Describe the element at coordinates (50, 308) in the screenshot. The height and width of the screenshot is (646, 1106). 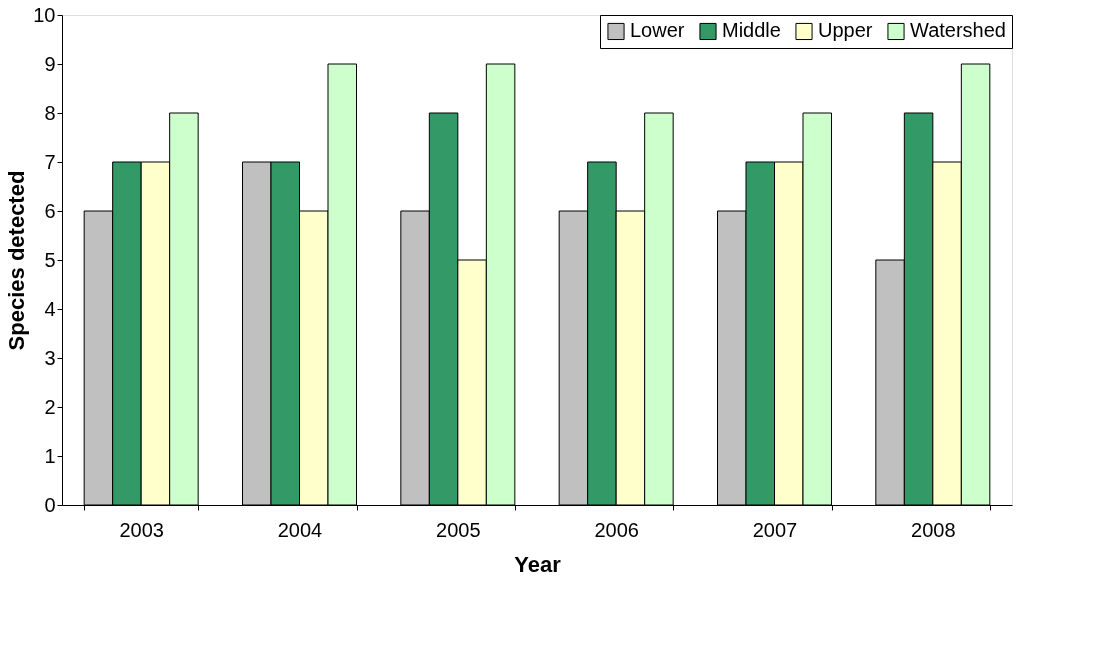
I see `y-tick-label: 4` at that location.